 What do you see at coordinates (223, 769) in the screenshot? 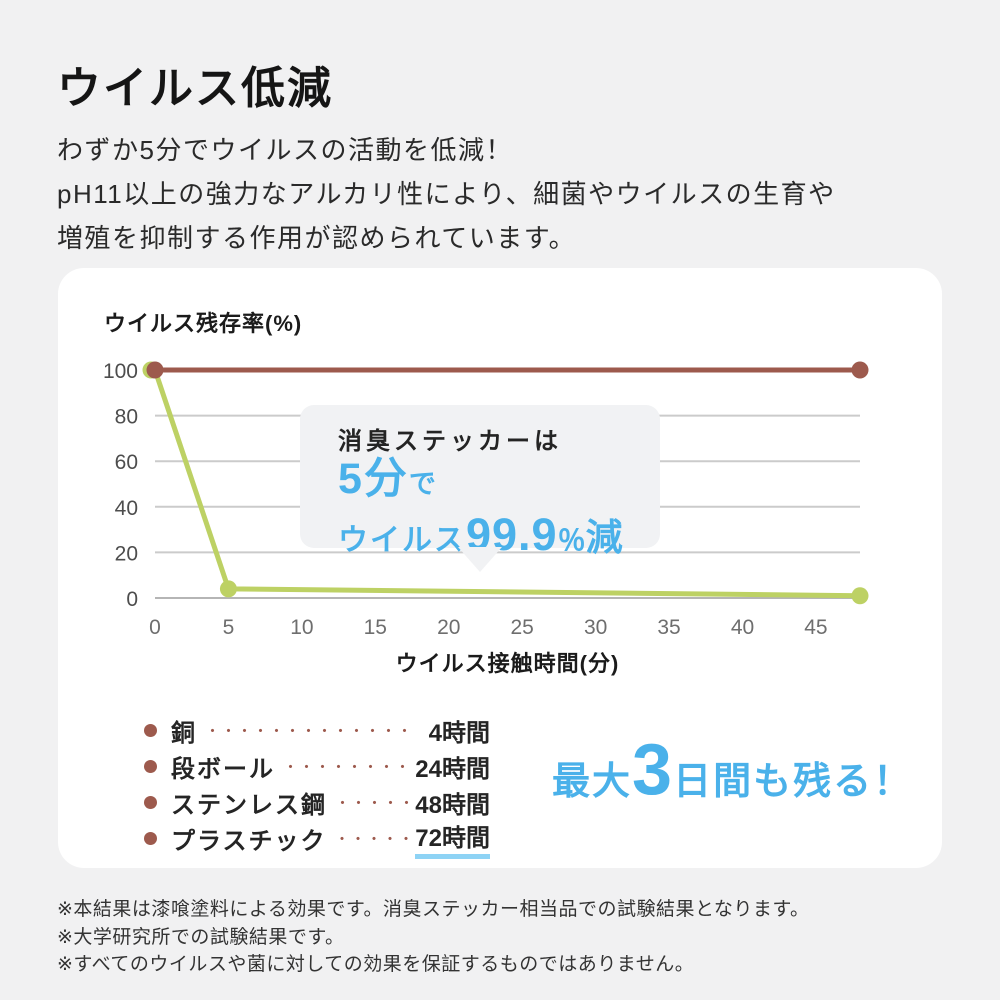
I see `legend-label: 段ボール` at bounding box center [223, 769].